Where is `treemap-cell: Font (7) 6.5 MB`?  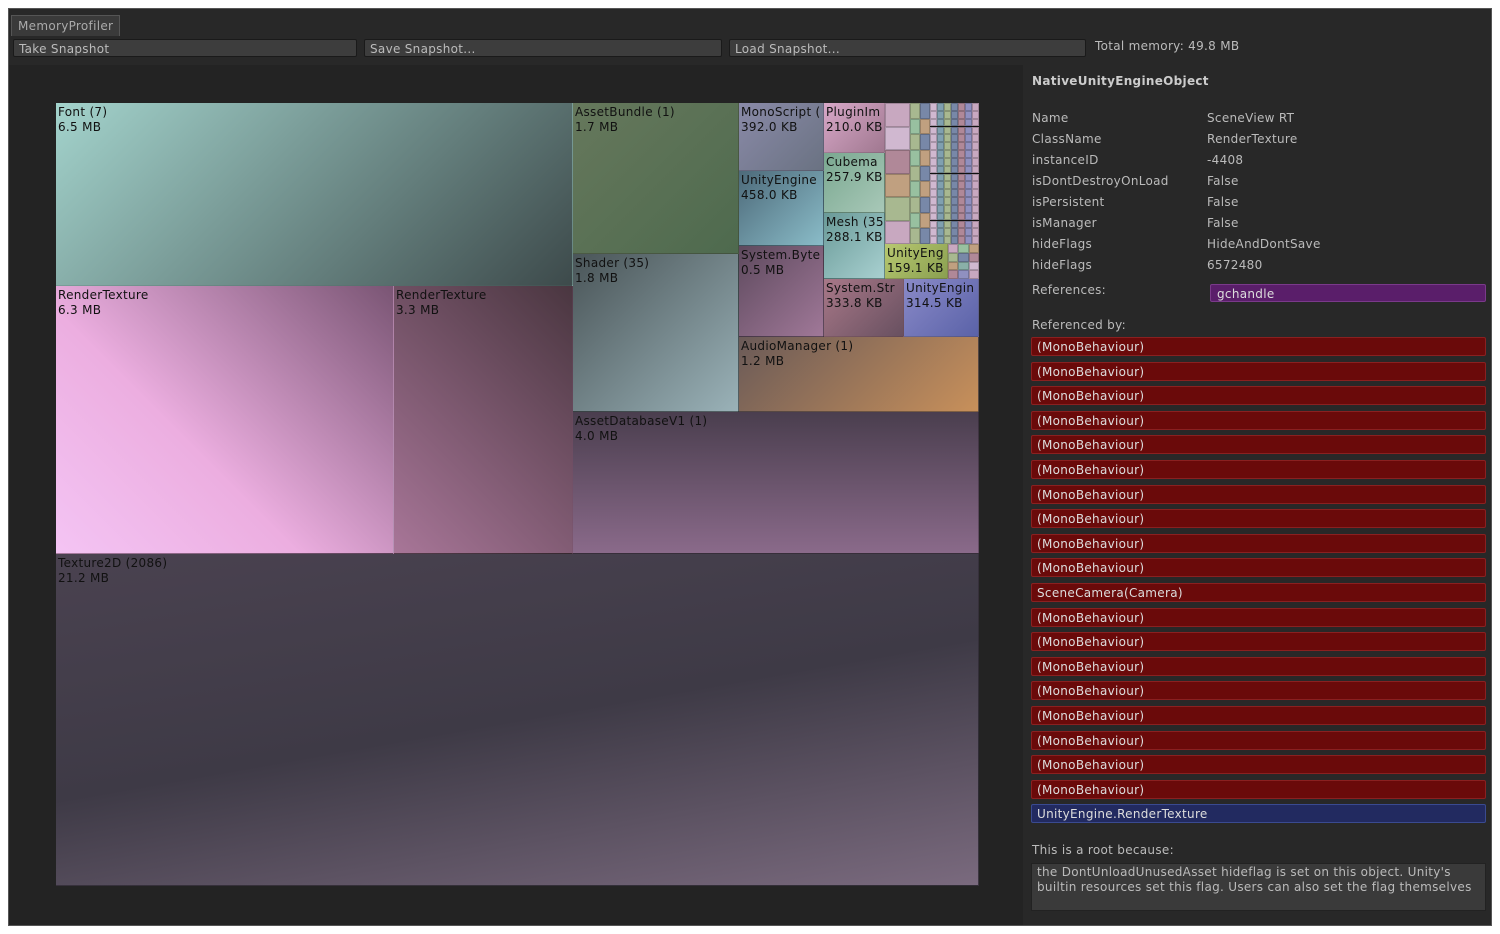
treemap-cell: Font (7) 6.5 MB is located at coordinates (314, 194).